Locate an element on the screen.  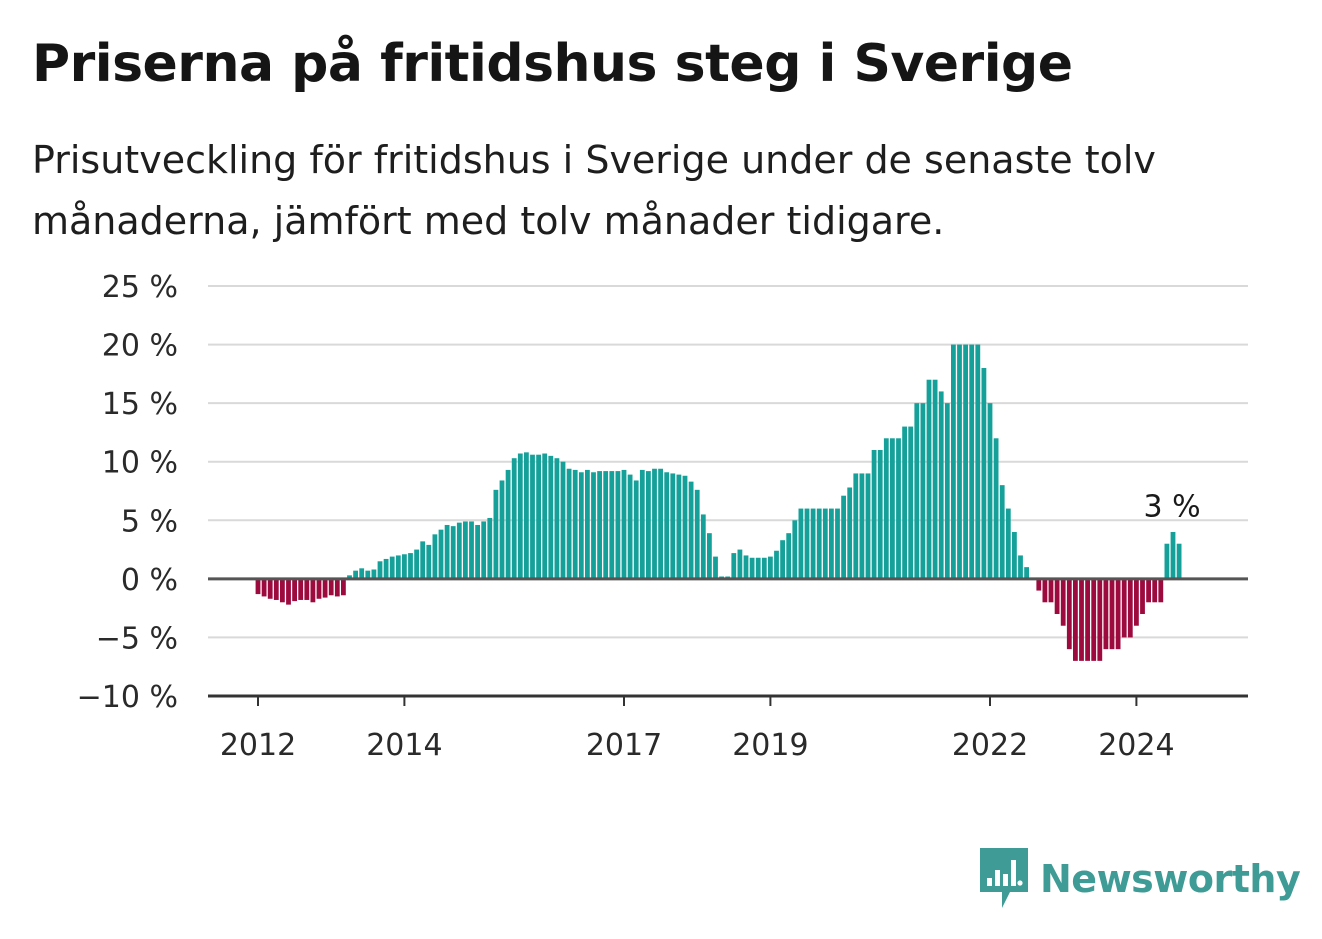
y-tick-label: 15 % is located at coordinates (140, 404).